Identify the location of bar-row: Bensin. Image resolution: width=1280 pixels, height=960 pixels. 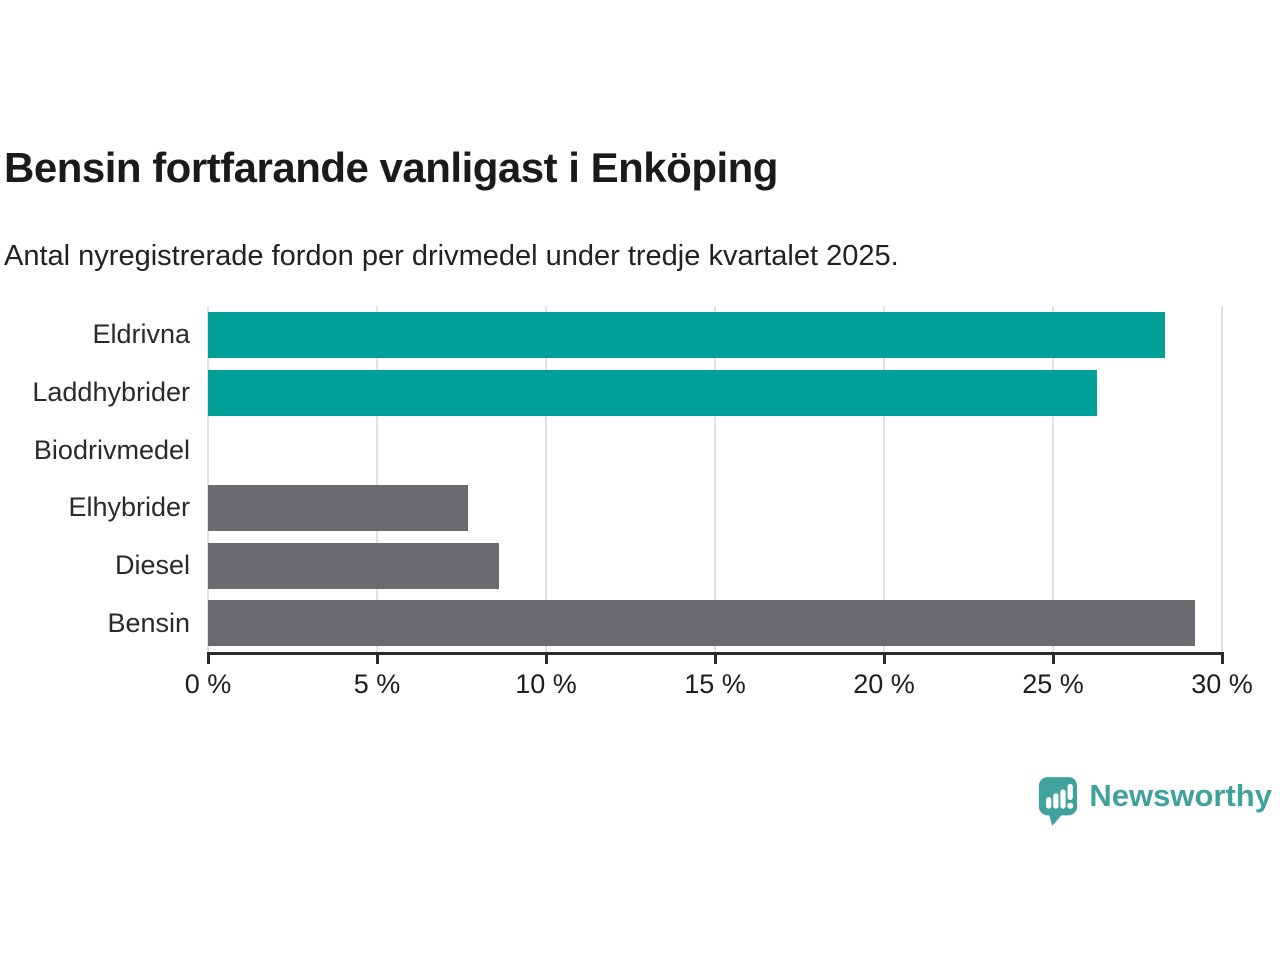
(611, 623).